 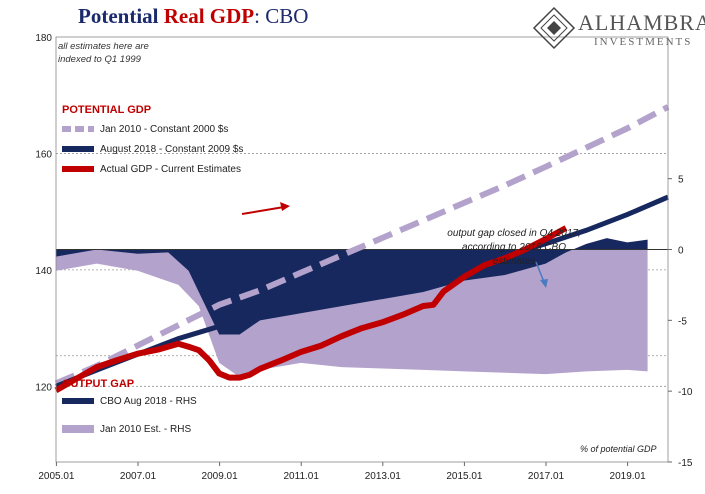 I want to click on x-tick-label: 2009.01, so click(x=220, y=476).